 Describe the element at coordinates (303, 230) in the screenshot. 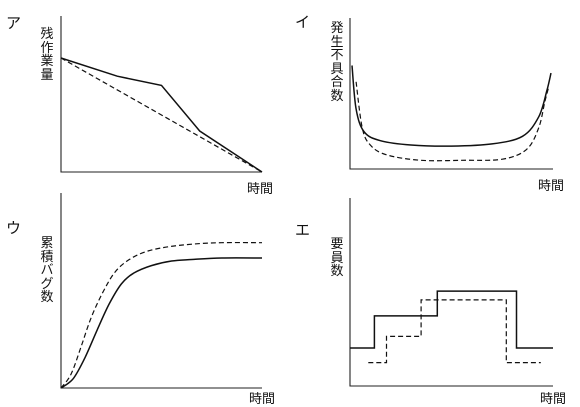

I see `panel-letter-e: エ` at that location.